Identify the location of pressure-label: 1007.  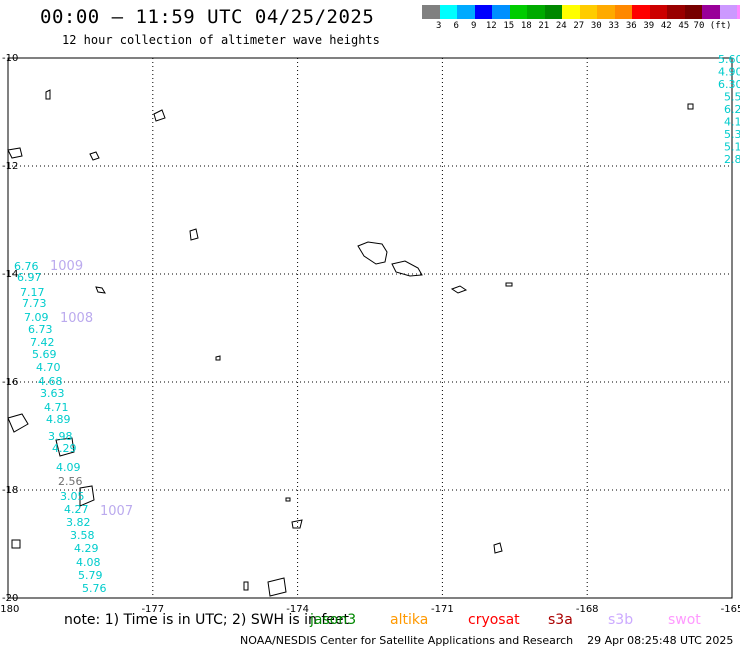
(116, 511).